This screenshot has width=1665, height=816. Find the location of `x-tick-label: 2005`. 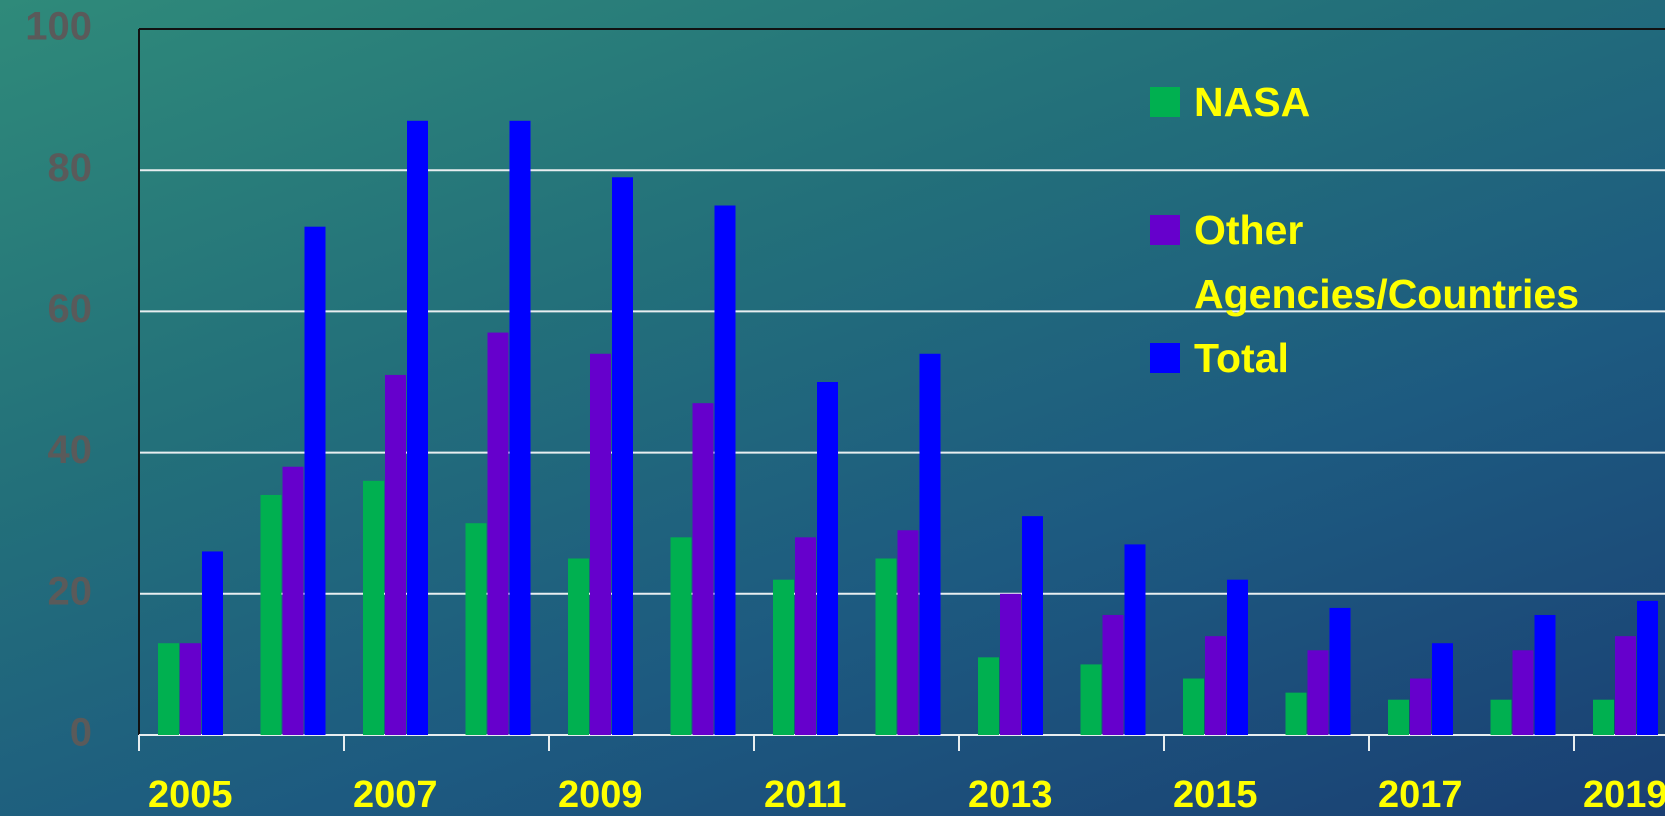

x-tick-label: 2005 is located at coordinates (190, 795).